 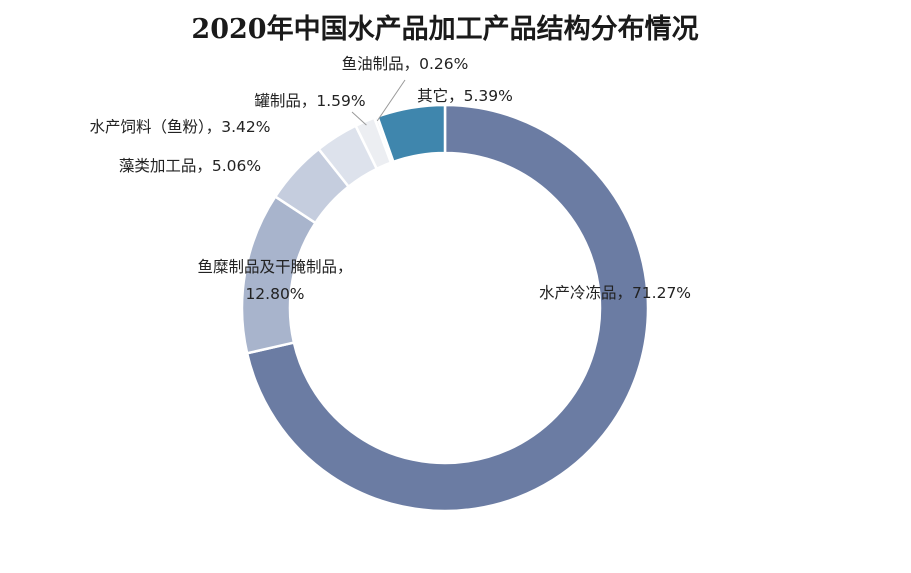 I want to click on leader-lines, so click(x=378, y=102).